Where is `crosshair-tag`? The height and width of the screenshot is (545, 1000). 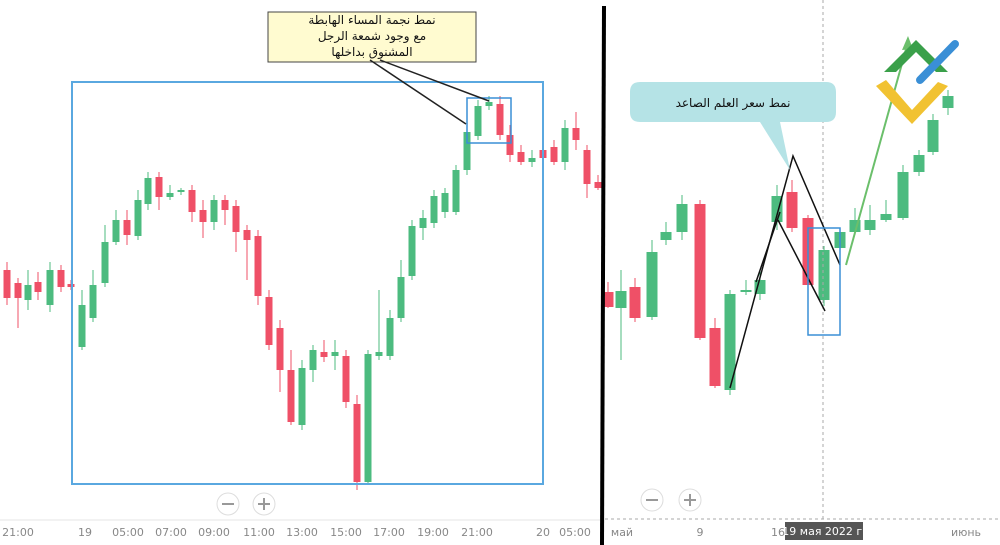 crosshair-tag is located at coordinates (824, 531).